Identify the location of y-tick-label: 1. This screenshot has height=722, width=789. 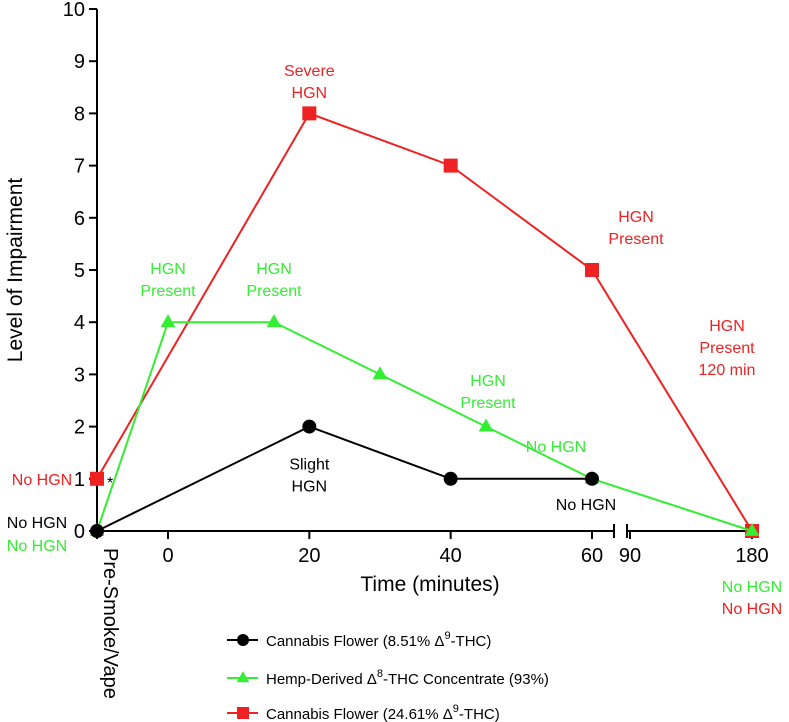
(79, 480).